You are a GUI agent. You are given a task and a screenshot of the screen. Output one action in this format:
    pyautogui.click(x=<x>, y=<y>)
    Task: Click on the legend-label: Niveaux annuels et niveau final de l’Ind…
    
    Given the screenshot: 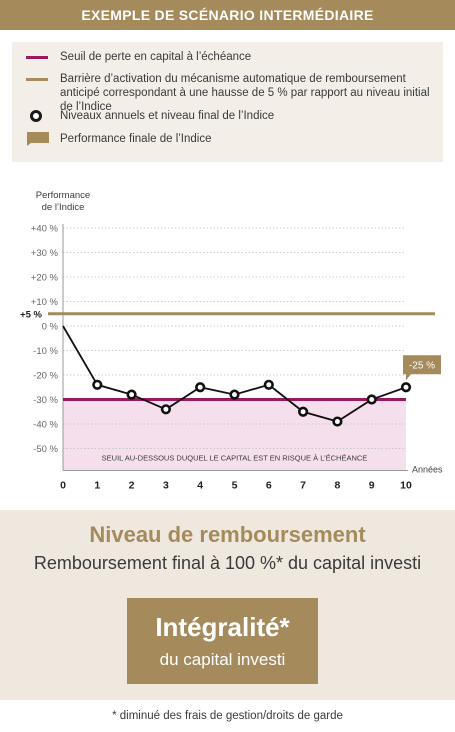 What is the action you would take?
    pyautogui.click(x=167, y=116)
    